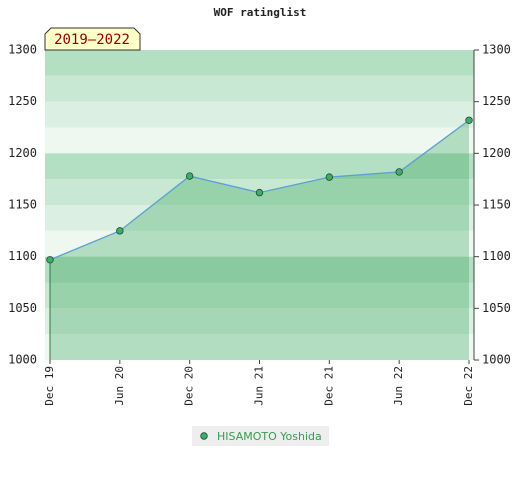  What do you see at coordinates (22, 153) in the screenshot?
I see `y-tick-label: 1200` at bounding box center [22, 153].